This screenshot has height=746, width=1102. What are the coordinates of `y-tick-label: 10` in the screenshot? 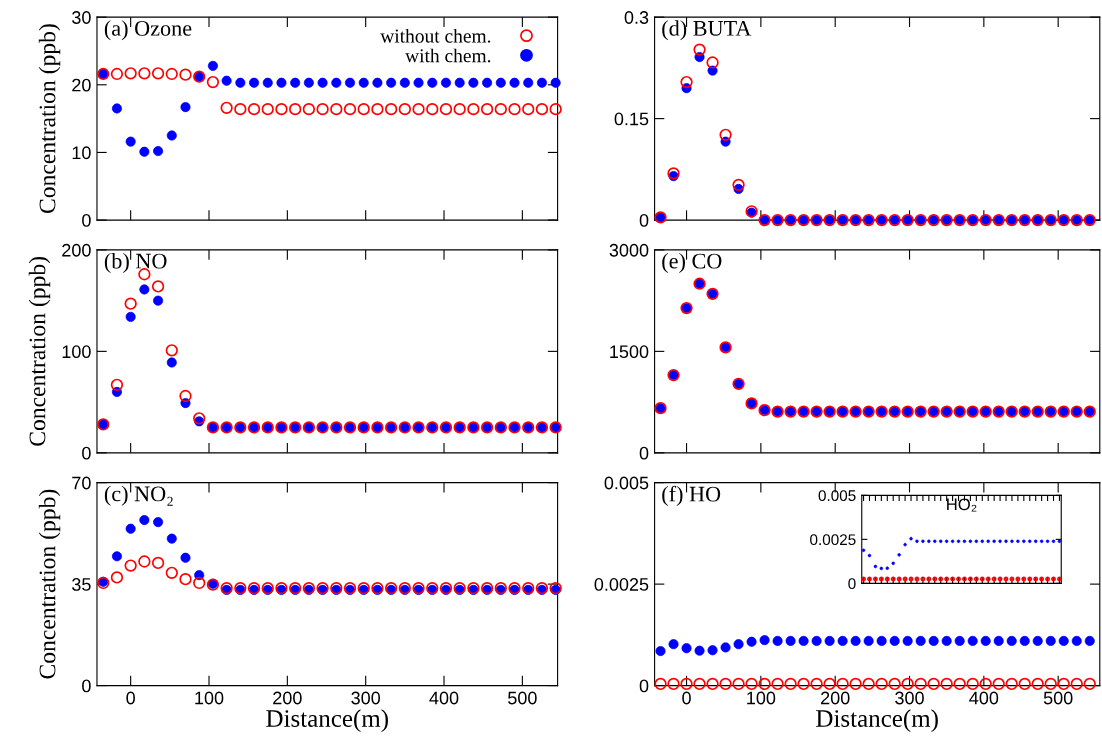 It's located at (81, 153).